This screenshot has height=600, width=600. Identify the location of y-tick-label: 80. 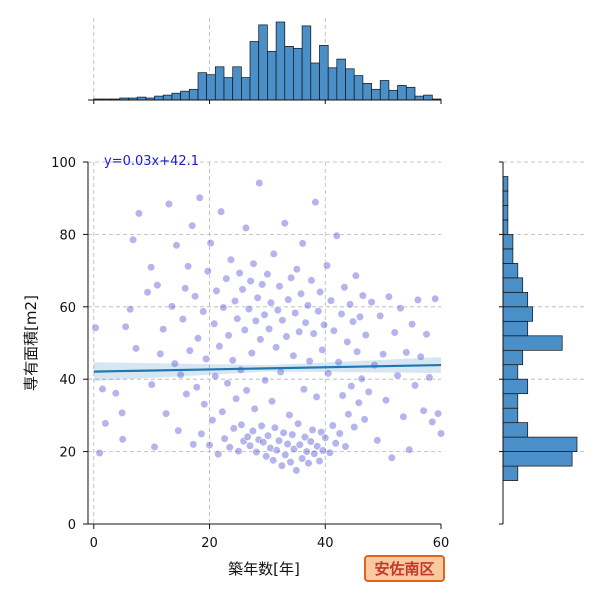
(67, 235).